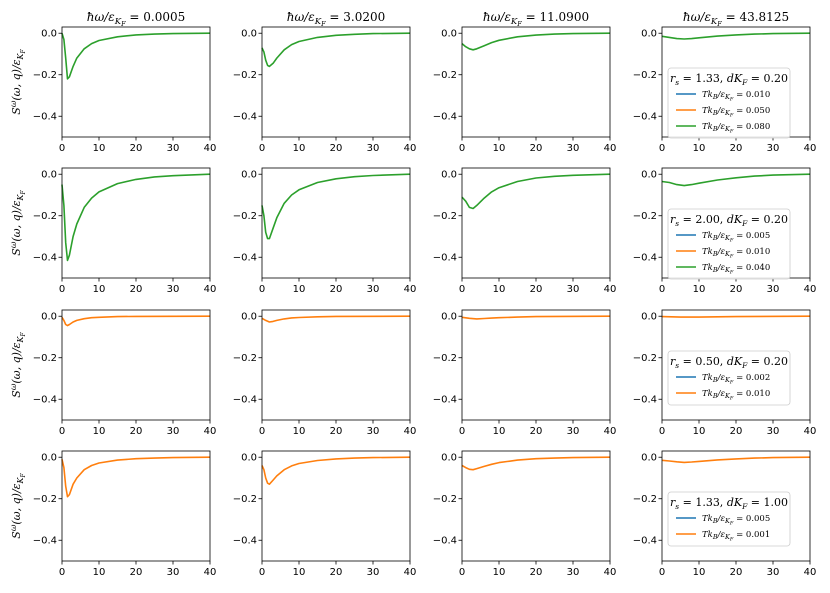 This screenshot has width=830, height=593. Describe the element at coordinates (524, 90) in the screenshot. I see `subplot-r1-c3: 0 10 20 30 40 0.0 −0.2 −0.4` at that location.